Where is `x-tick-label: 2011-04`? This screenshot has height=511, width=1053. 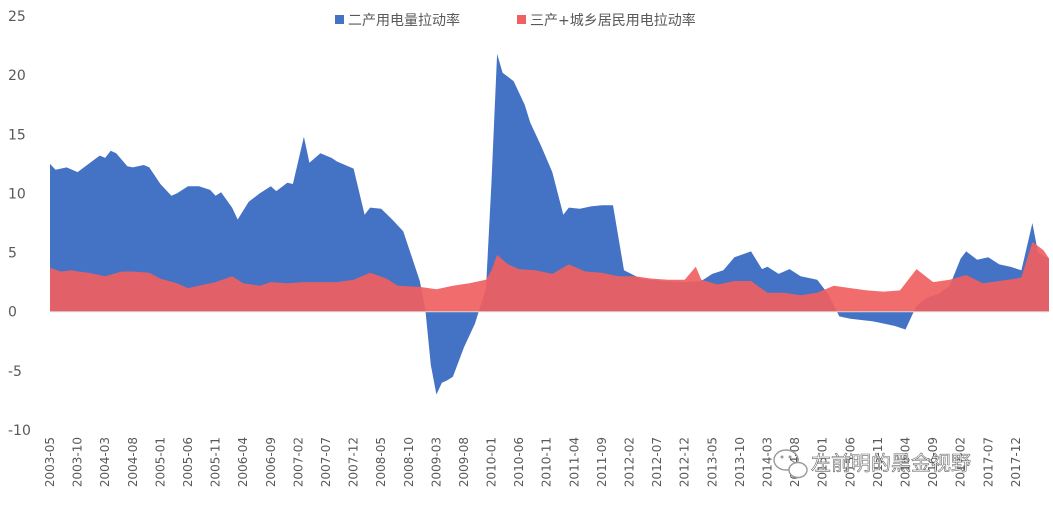 x-tick-label: 2011-04 is located at coordinates (574, 462).